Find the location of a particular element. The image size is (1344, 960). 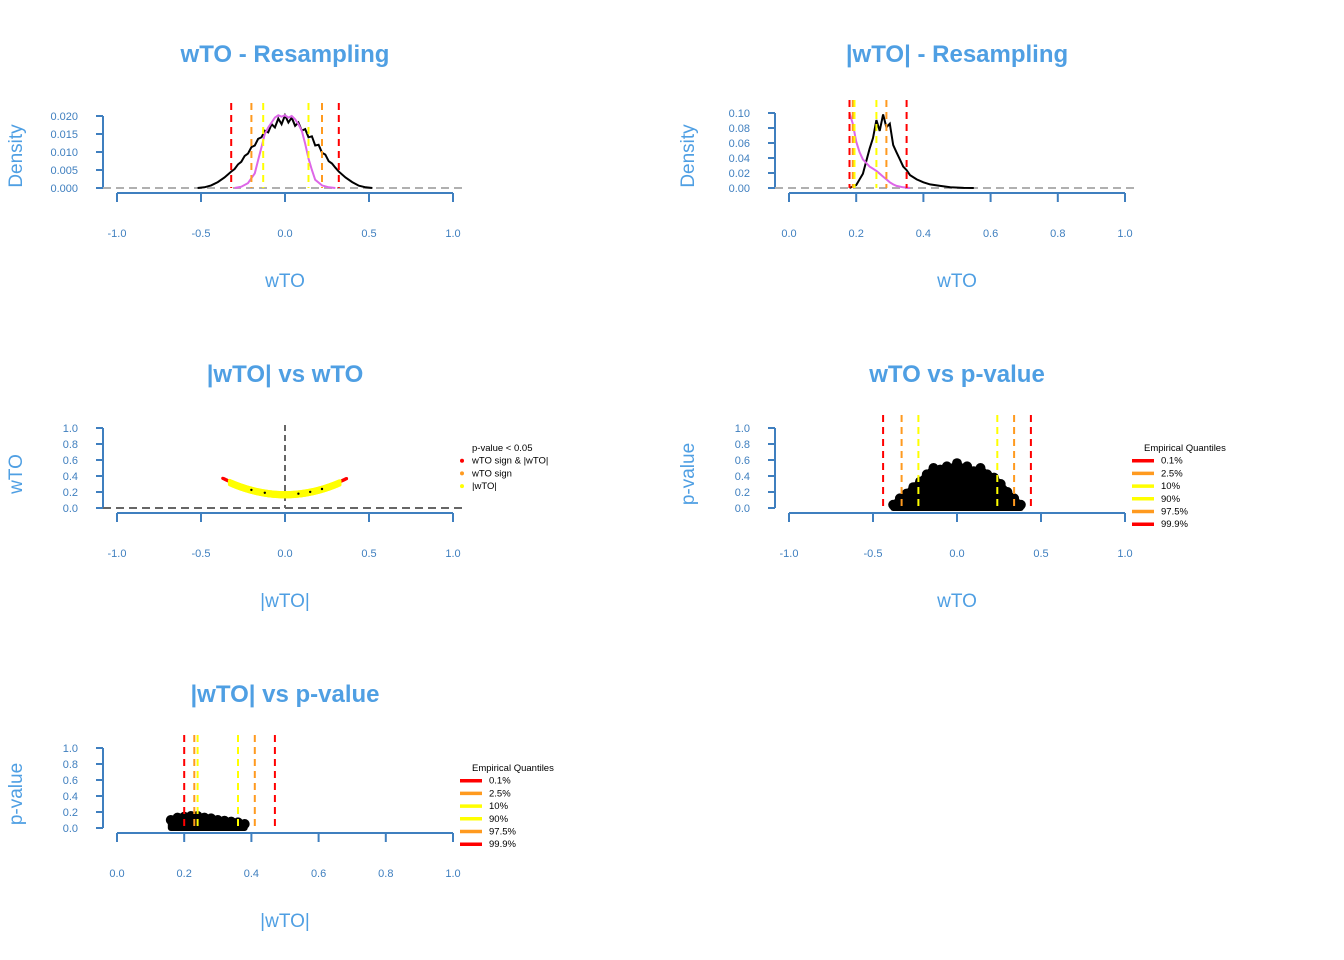

chart-title: wTO vs p-value is located at coordinates (956, 374).